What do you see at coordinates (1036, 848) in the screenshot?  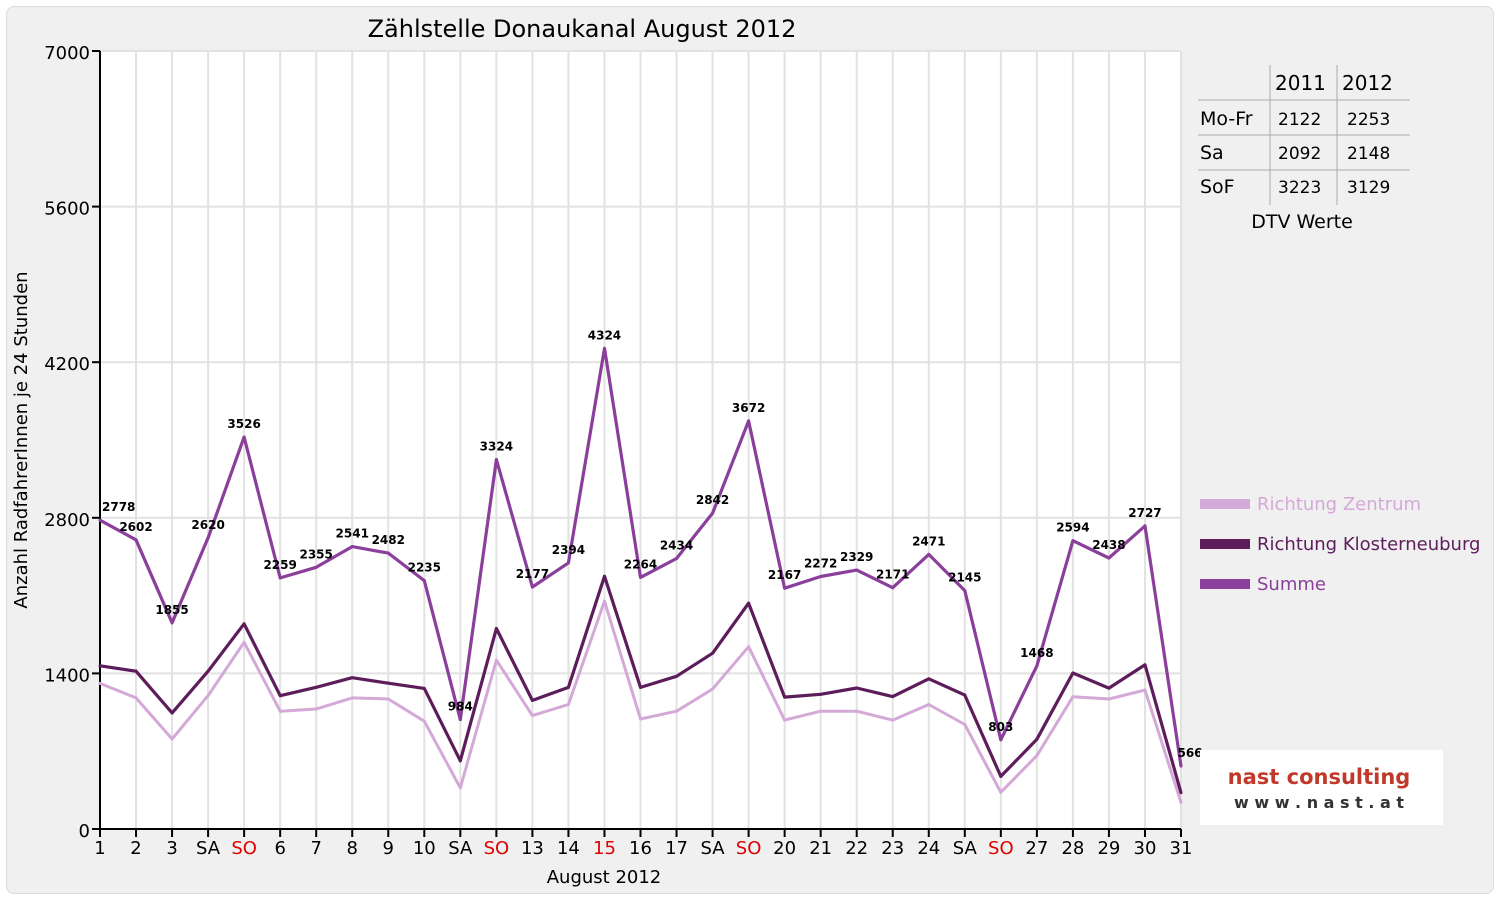 I see `x-tick-label: 27` at bounding box center [1036, 848].